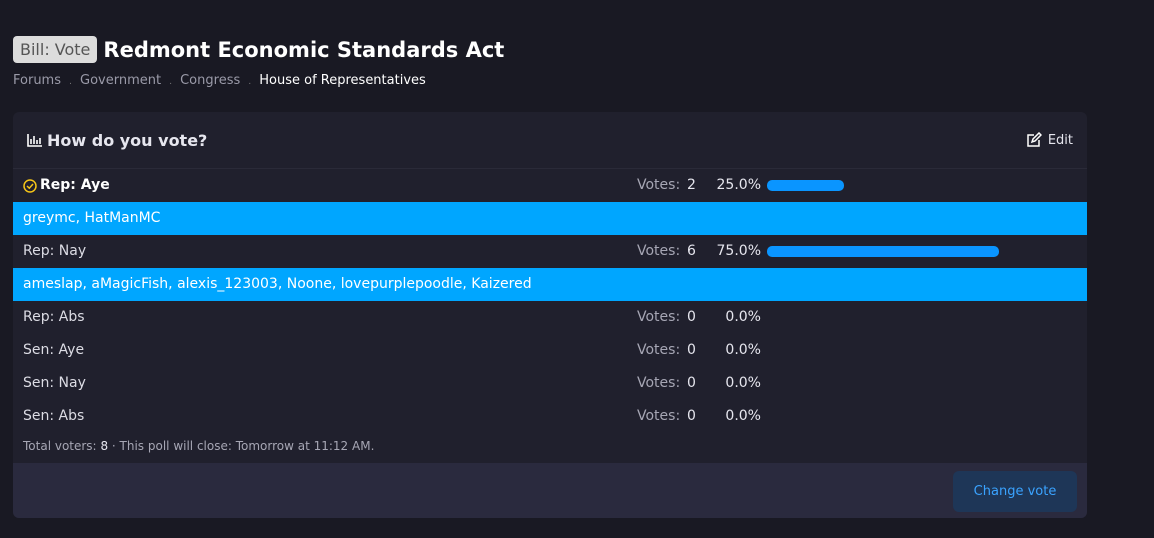  Describe the element at coordinates (37, 80) in the screenshot. I see `breadcrumb: Forums` at that location.